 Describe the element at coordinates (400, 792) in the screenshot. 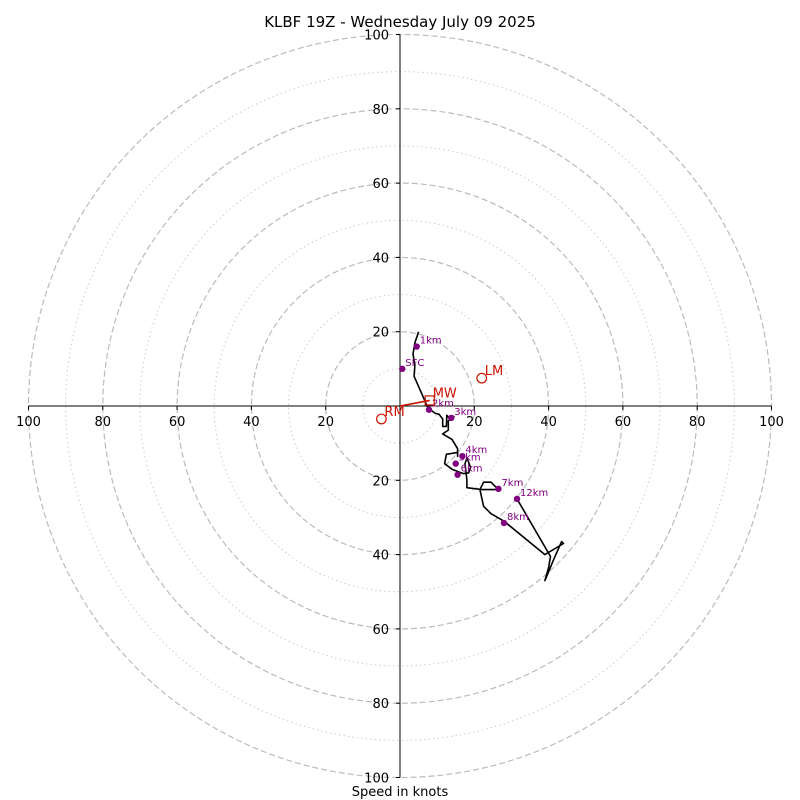

I see `x-axis-label: Speed in knots` at that location.